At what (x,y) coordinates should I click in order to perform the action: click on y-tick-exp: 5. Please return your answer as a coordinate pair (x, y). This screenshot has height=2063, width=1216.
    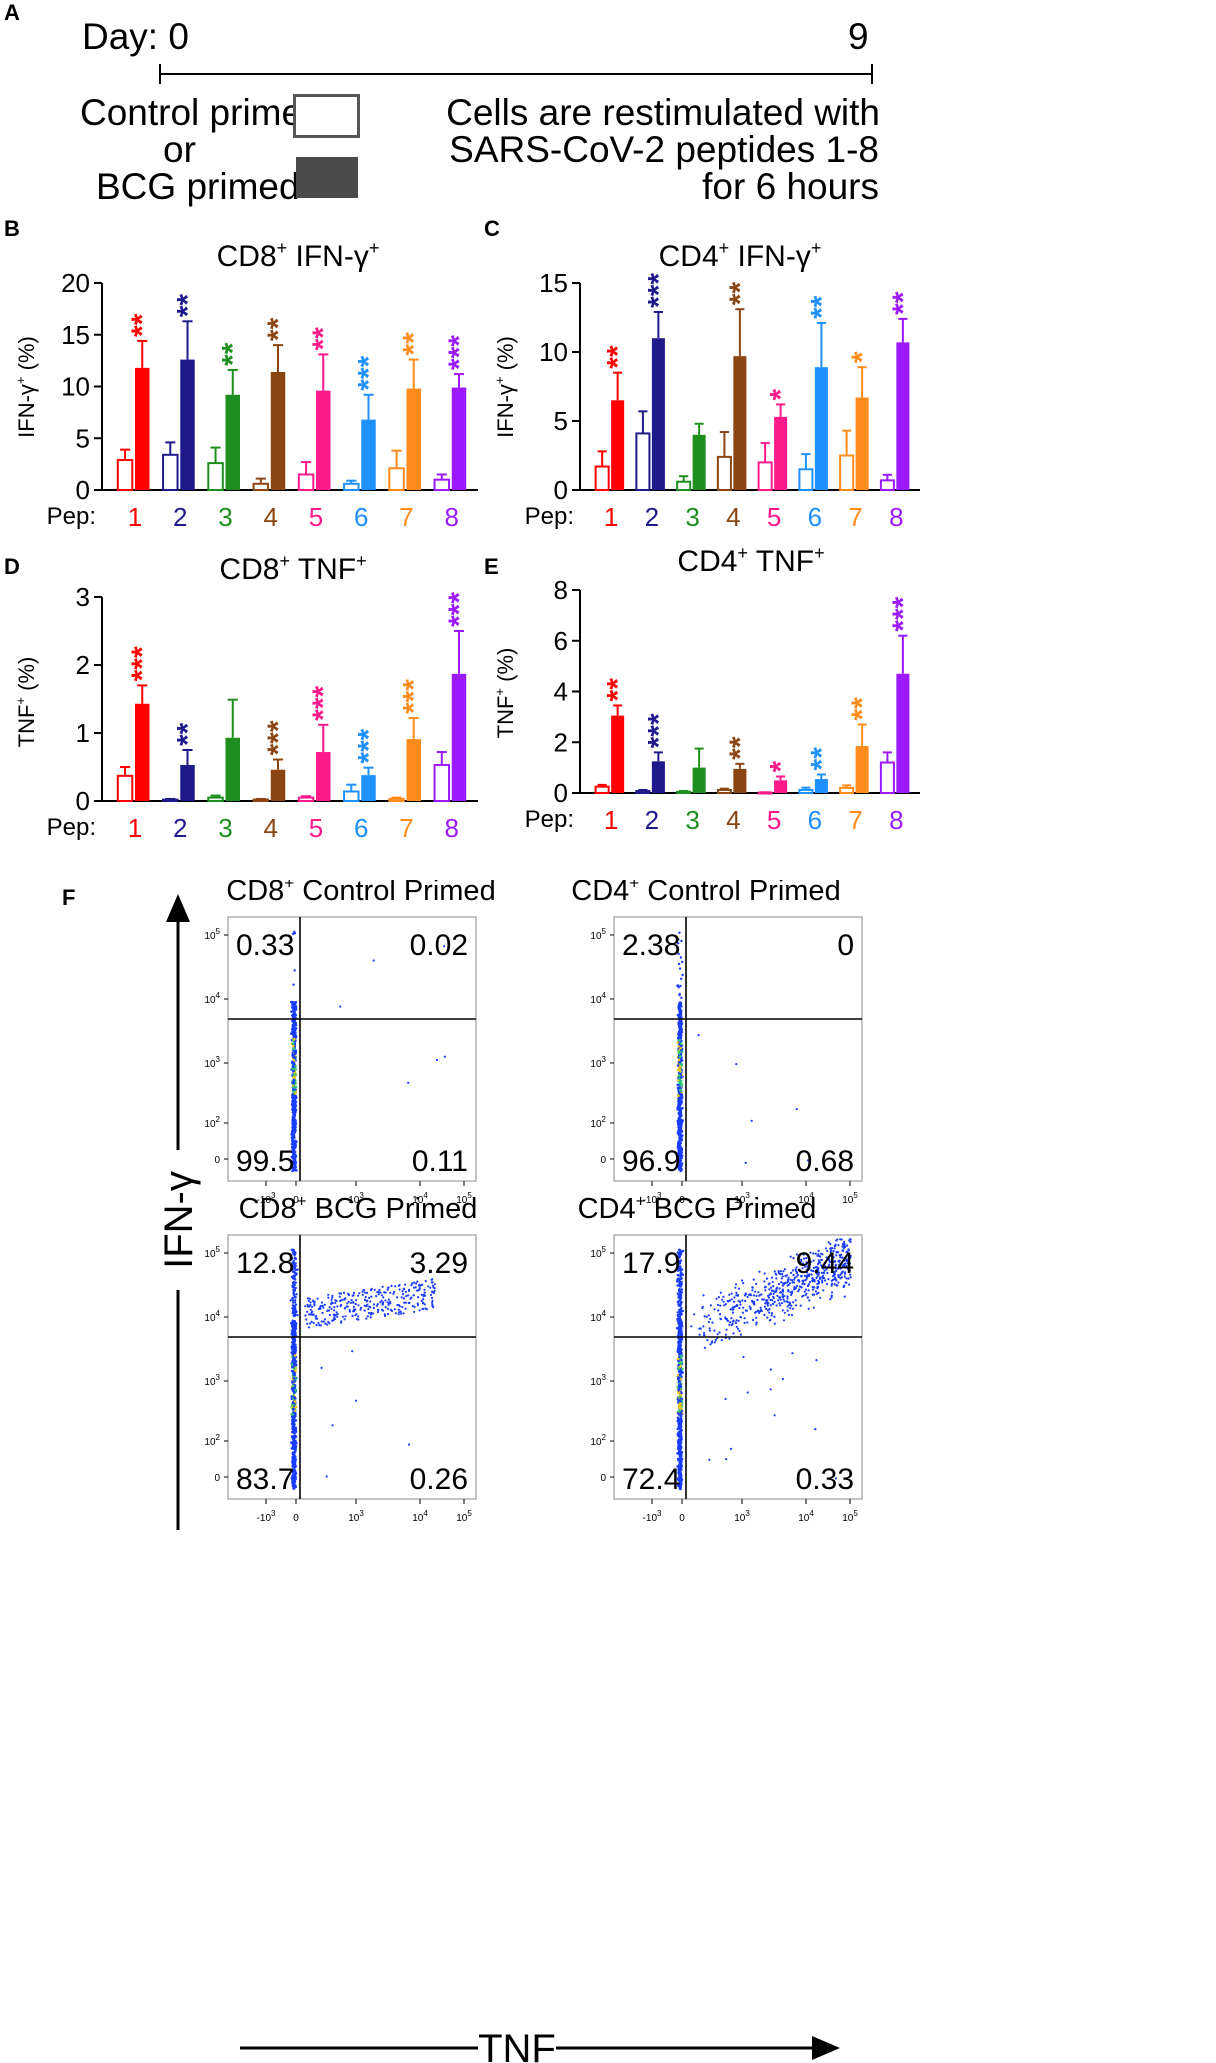
    Looking at the image, I should click on (218, 931).